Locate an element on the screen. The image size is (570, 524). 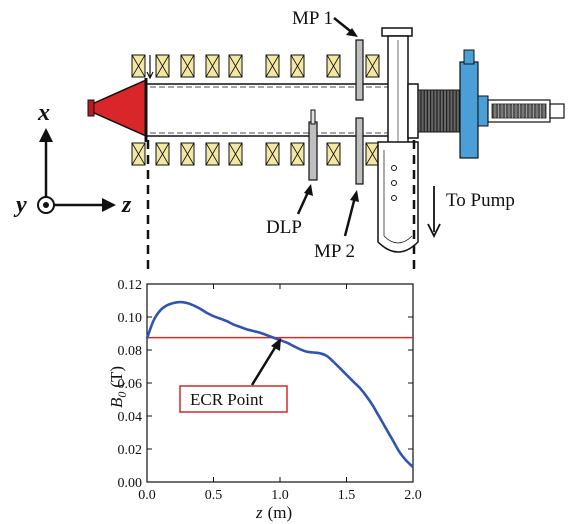
pump-port-bottom-arc is located at coordinates (398, 239).